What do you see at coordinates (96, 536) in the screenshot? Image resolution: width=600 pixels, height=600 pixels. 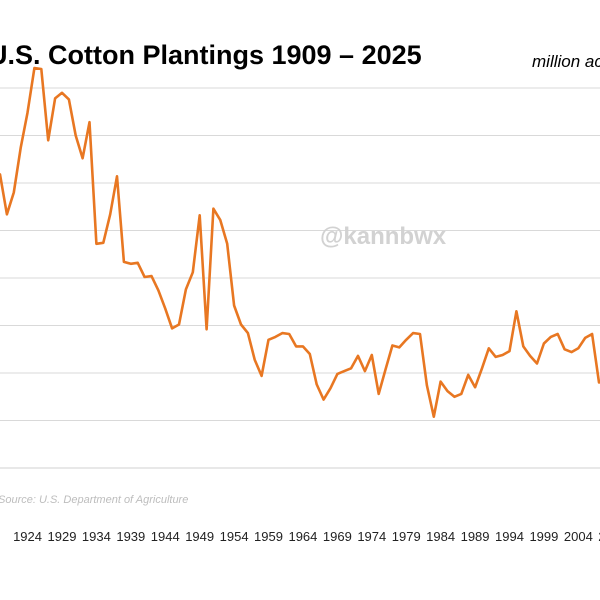 I see `x-tick-label: 1934` at bounding box center [96, 536].